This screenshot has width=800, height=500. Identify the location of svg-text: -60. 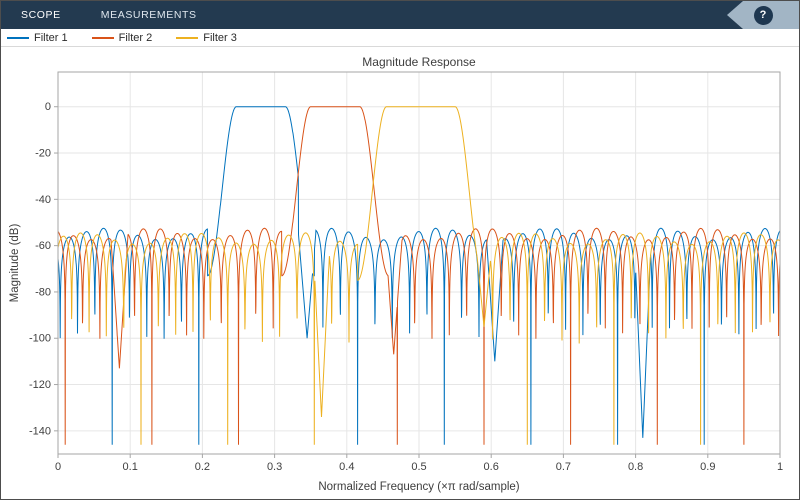
(43, 246).